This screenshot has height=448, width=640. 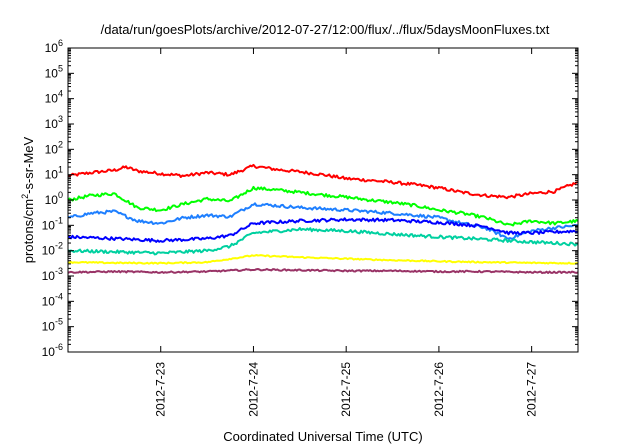 I want to click on y-tick-label: 10⁻⁵, so click(x=52, y=325).